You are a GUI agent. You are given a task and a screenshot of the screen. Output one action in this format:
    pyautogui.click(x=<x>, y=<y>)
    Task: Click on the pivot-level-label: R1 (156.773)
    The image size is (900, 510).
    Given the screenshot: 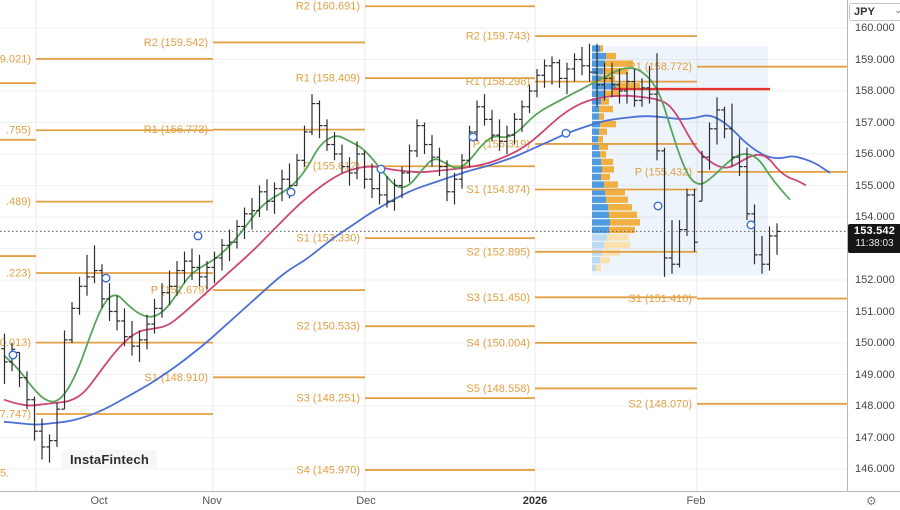 What is the action you would take?
    pyautogui.click(x=176, y=130)
    